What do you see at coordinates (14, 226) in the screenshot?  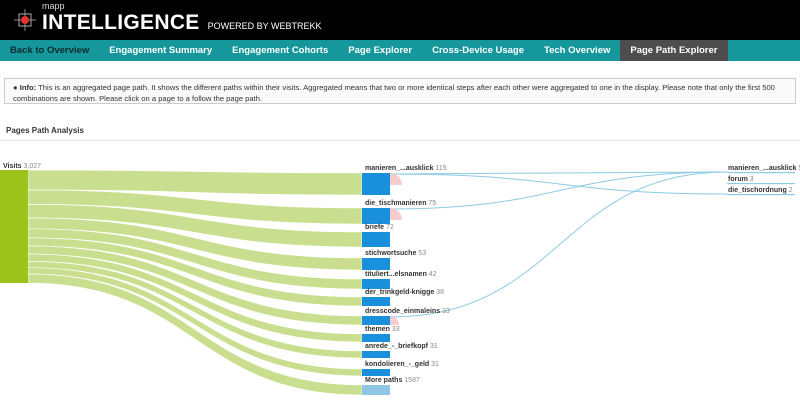 I see `visits-node` at bounding box center [14, 226].